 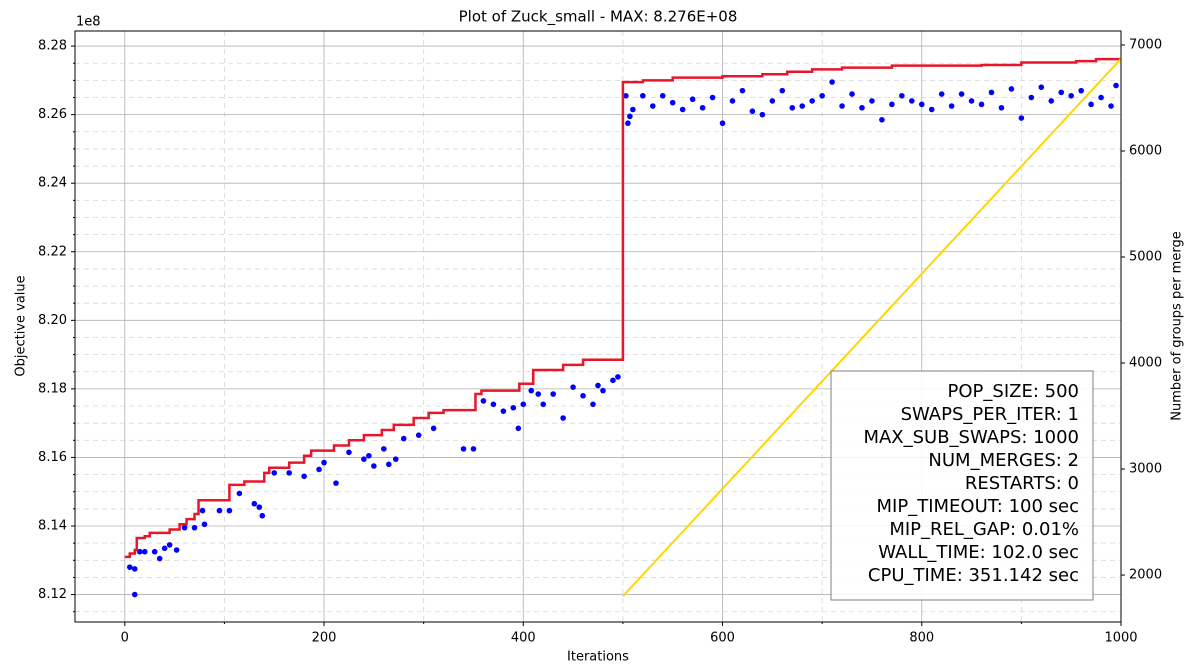 What do you see at coordinates (990, 414) in the screenshot?
I see `info-box-line: SWAPS_PER_ITER: 1` at bounding box center [990, 414].